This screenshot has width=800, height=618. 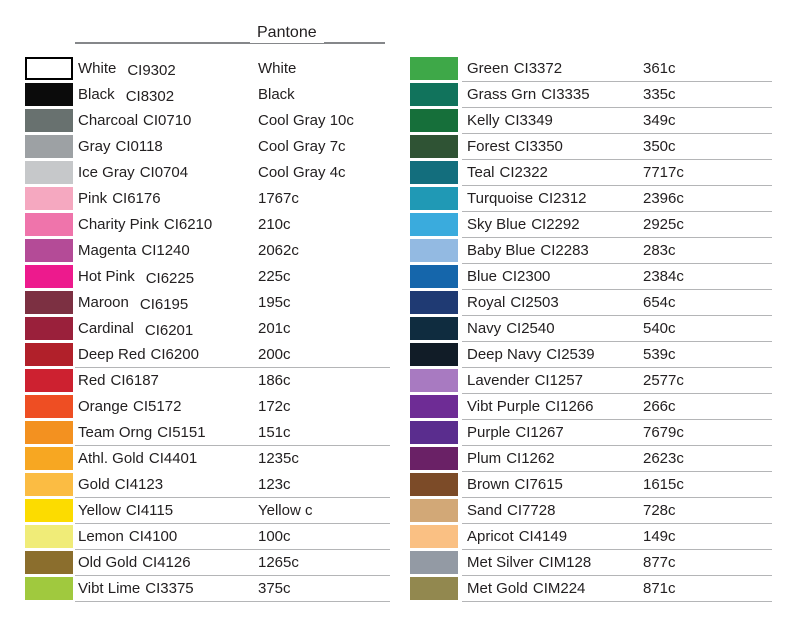 I want to click on pantone-value: 7717c, so click(x=663, y=172).